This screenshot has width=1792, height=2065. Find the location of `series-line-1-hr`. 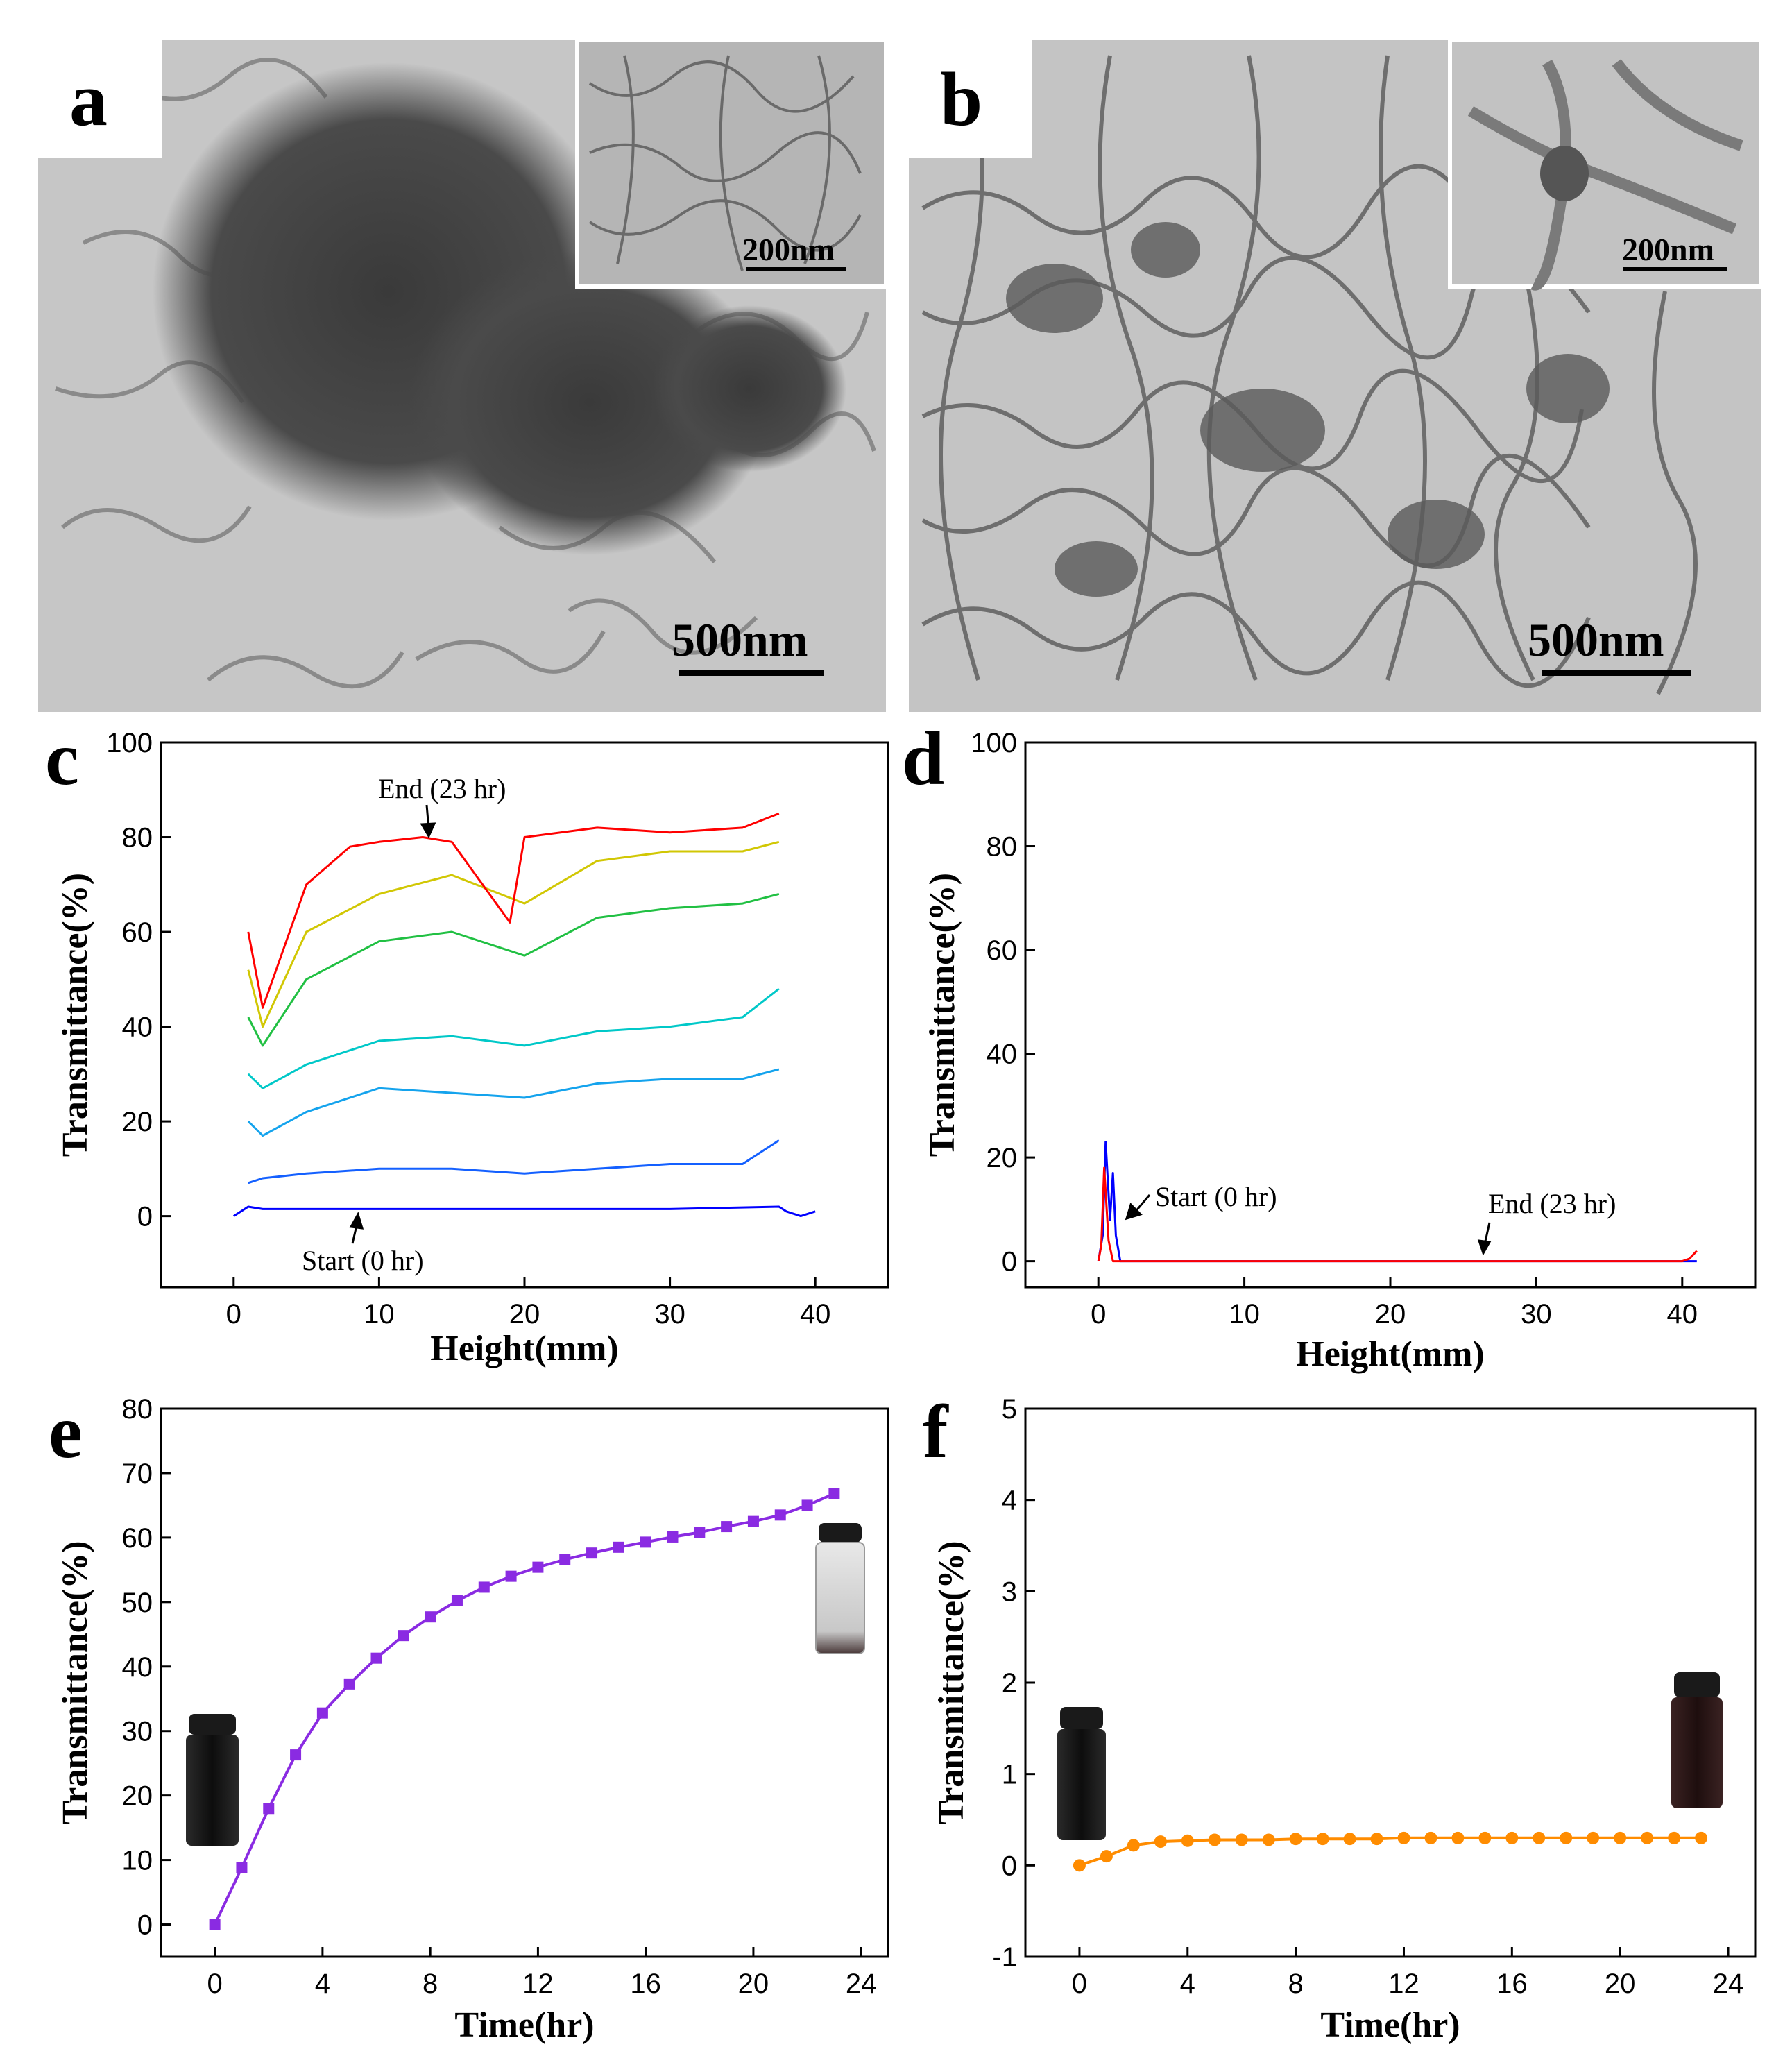

series-line-1-hr is located at coordinates (514, 1161).